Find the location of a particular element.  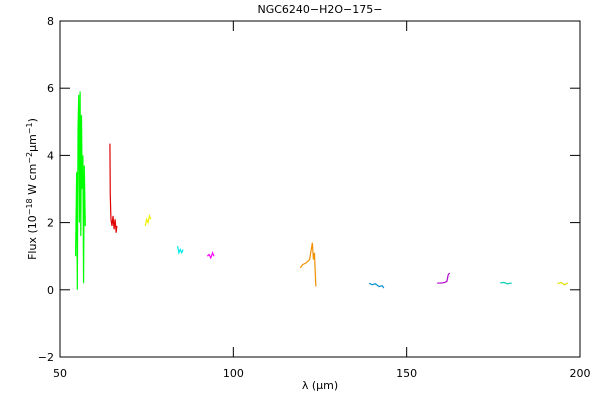

x-axis-label: λ (μm) is located at coordinates (320, 385).